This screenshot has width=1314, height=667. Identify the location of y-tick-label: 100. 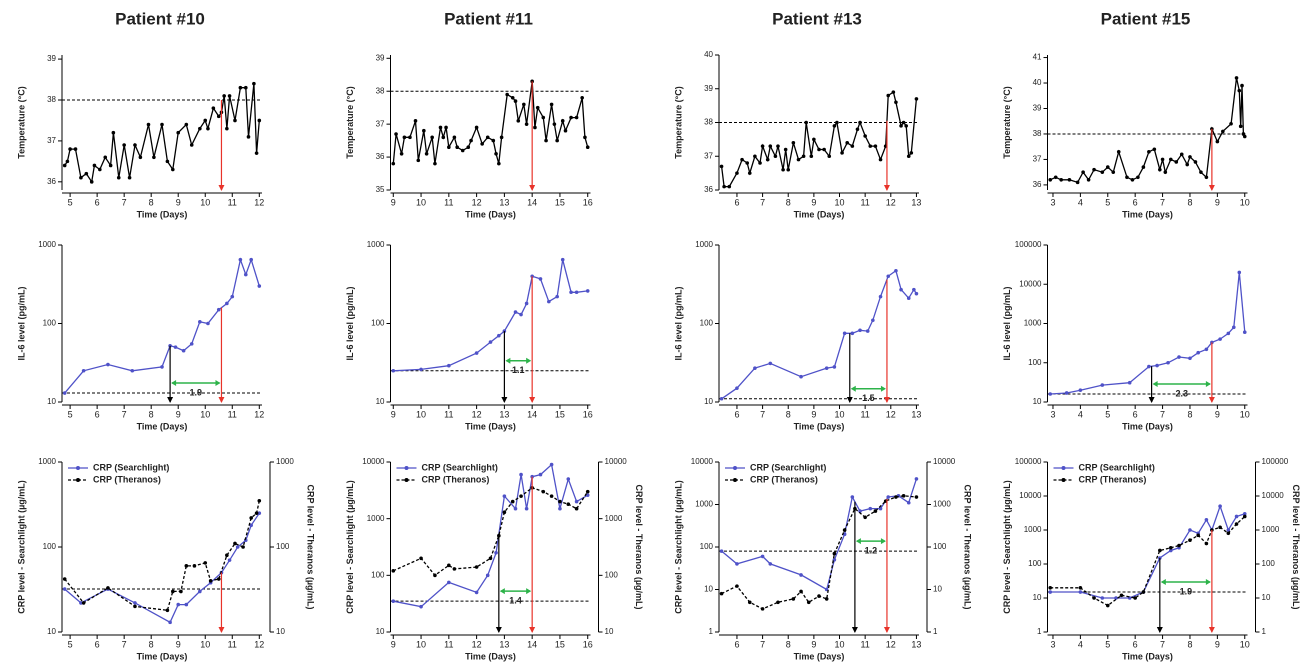
(707, 323).